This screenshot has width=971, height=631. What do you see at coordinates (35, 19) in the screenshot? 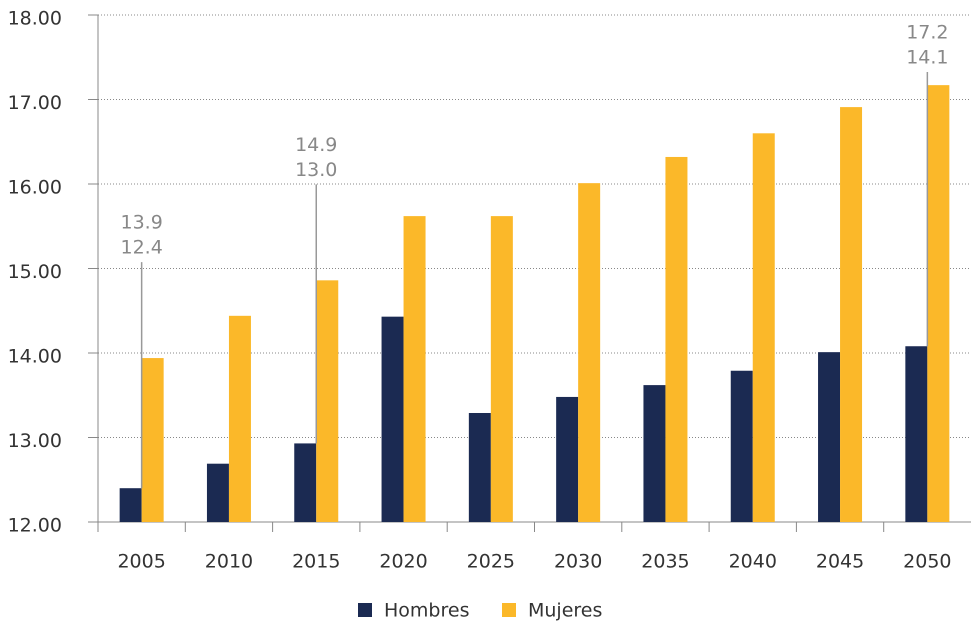
I see `y-tick-label: 18.00` at bounding box center [35, 19].